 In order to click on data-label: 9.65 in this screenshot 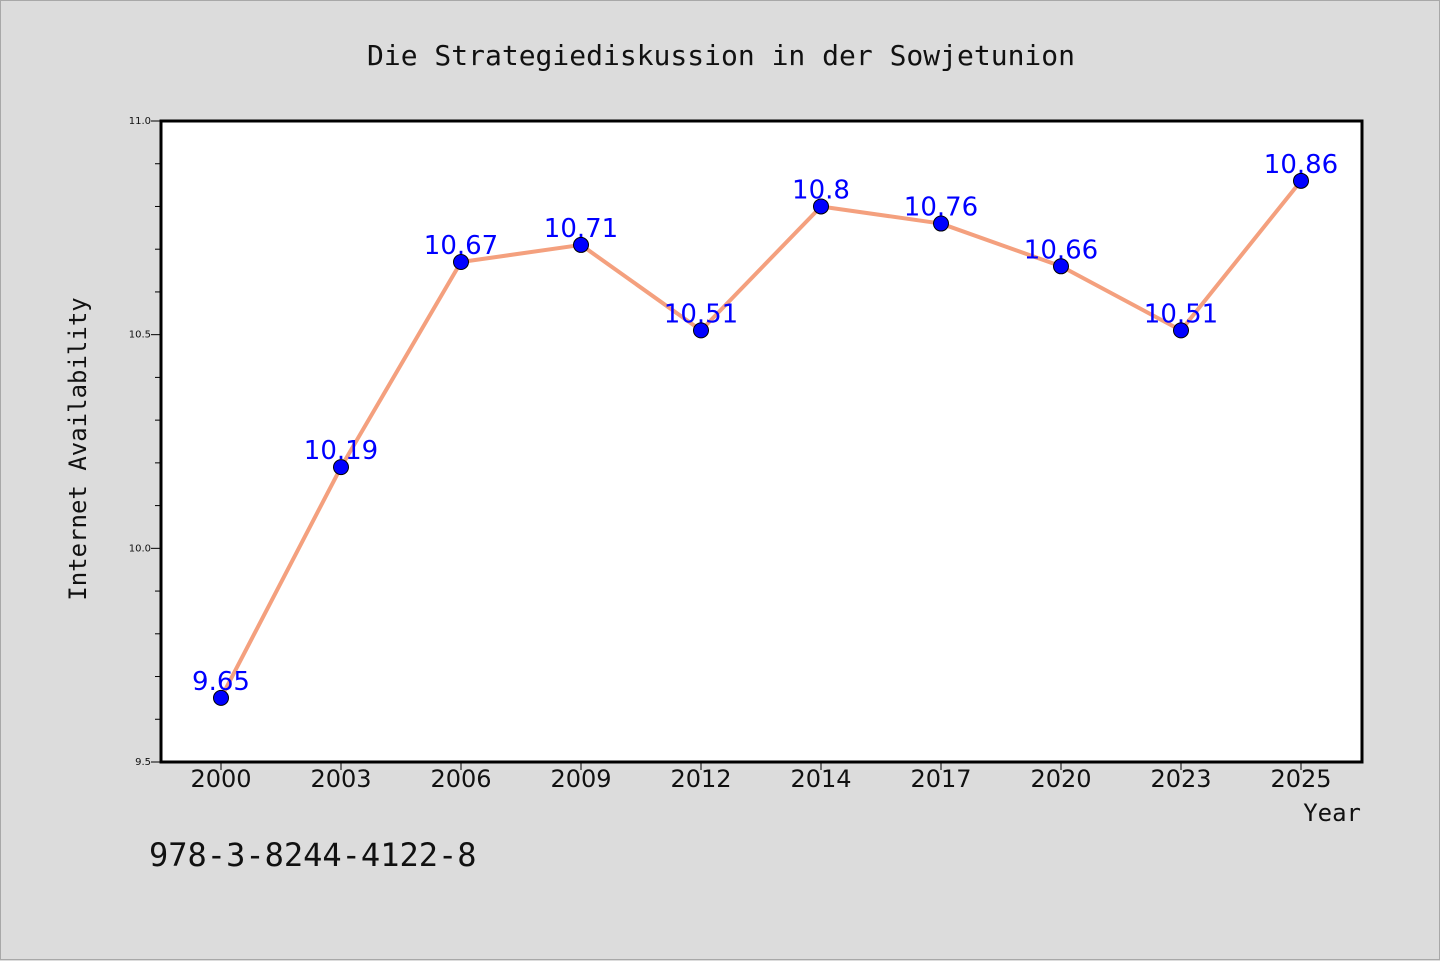, I will do `click(221, 682)`.